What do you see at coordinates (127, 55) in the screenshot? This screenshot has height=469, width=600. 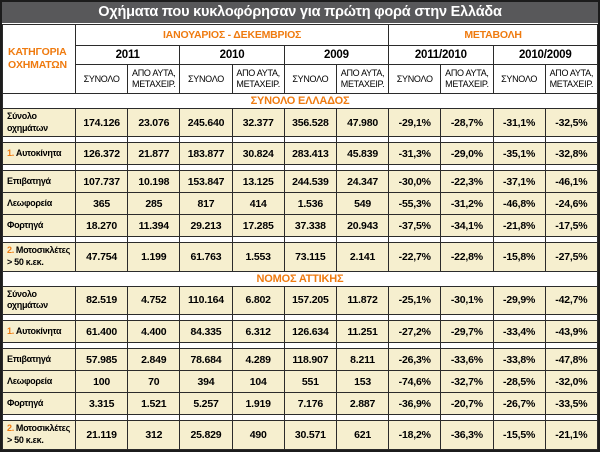 I see `year-header-2011: 2011` at bounding box center [127, 55].